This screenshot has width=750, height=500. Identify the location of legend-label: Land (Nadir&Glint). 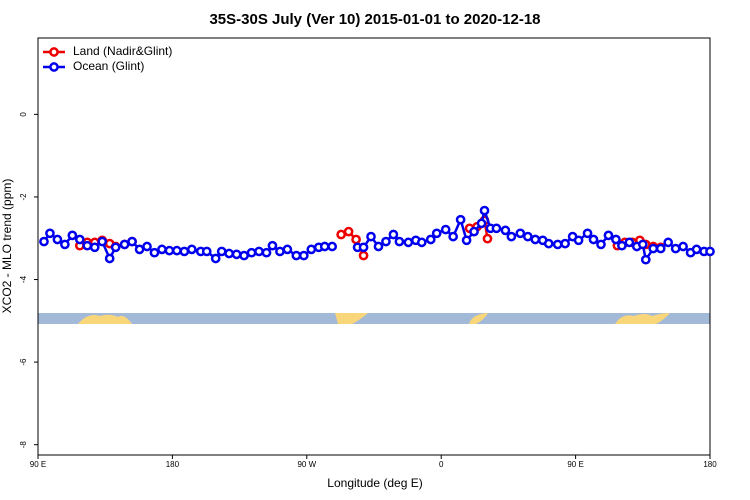
(122, 51).